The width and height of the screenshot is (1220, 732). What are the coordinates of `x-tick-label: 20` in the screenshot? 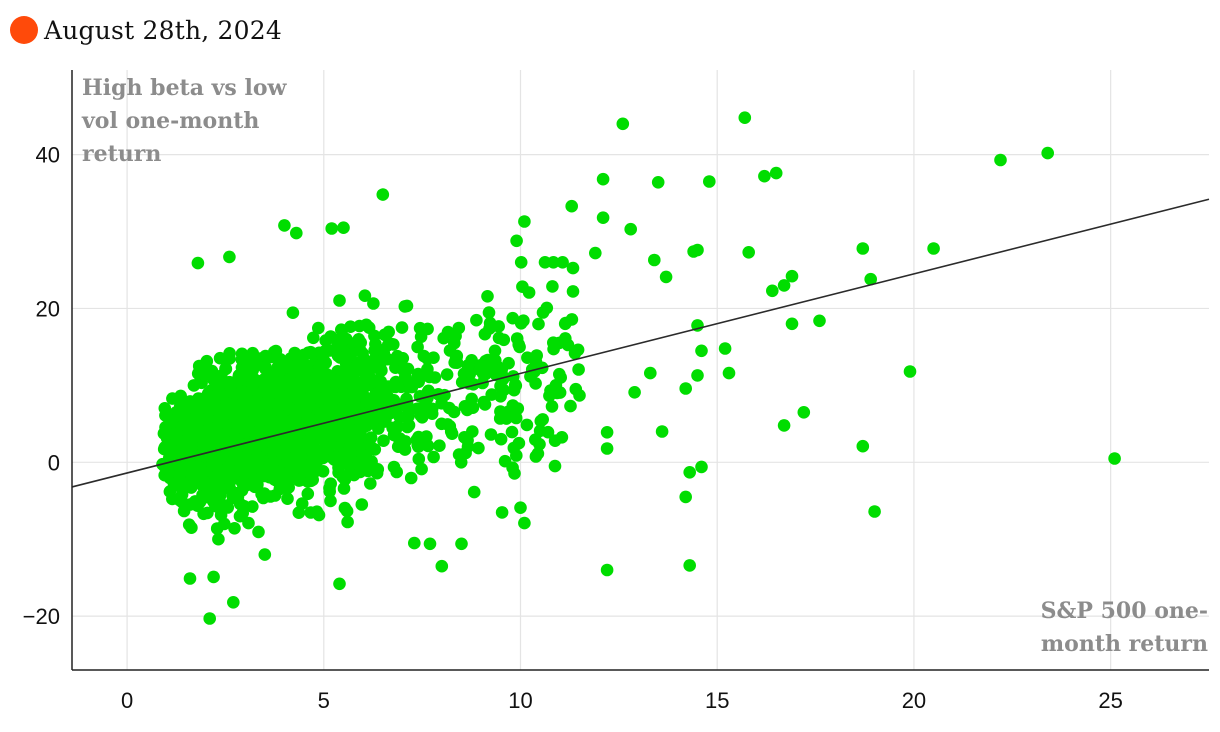 It's located at (914, 700).